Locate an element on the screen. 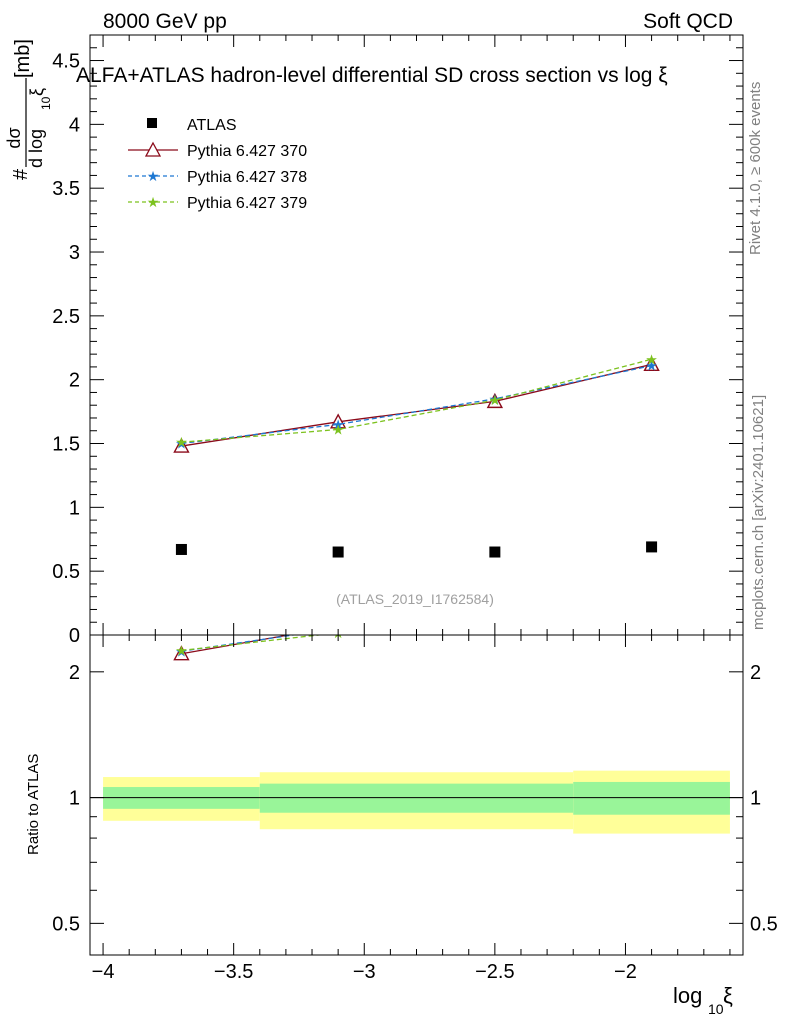 This screenshot has height=1024, width=786. ylabel-numerator: dσ is located at coordinates (14, 137).